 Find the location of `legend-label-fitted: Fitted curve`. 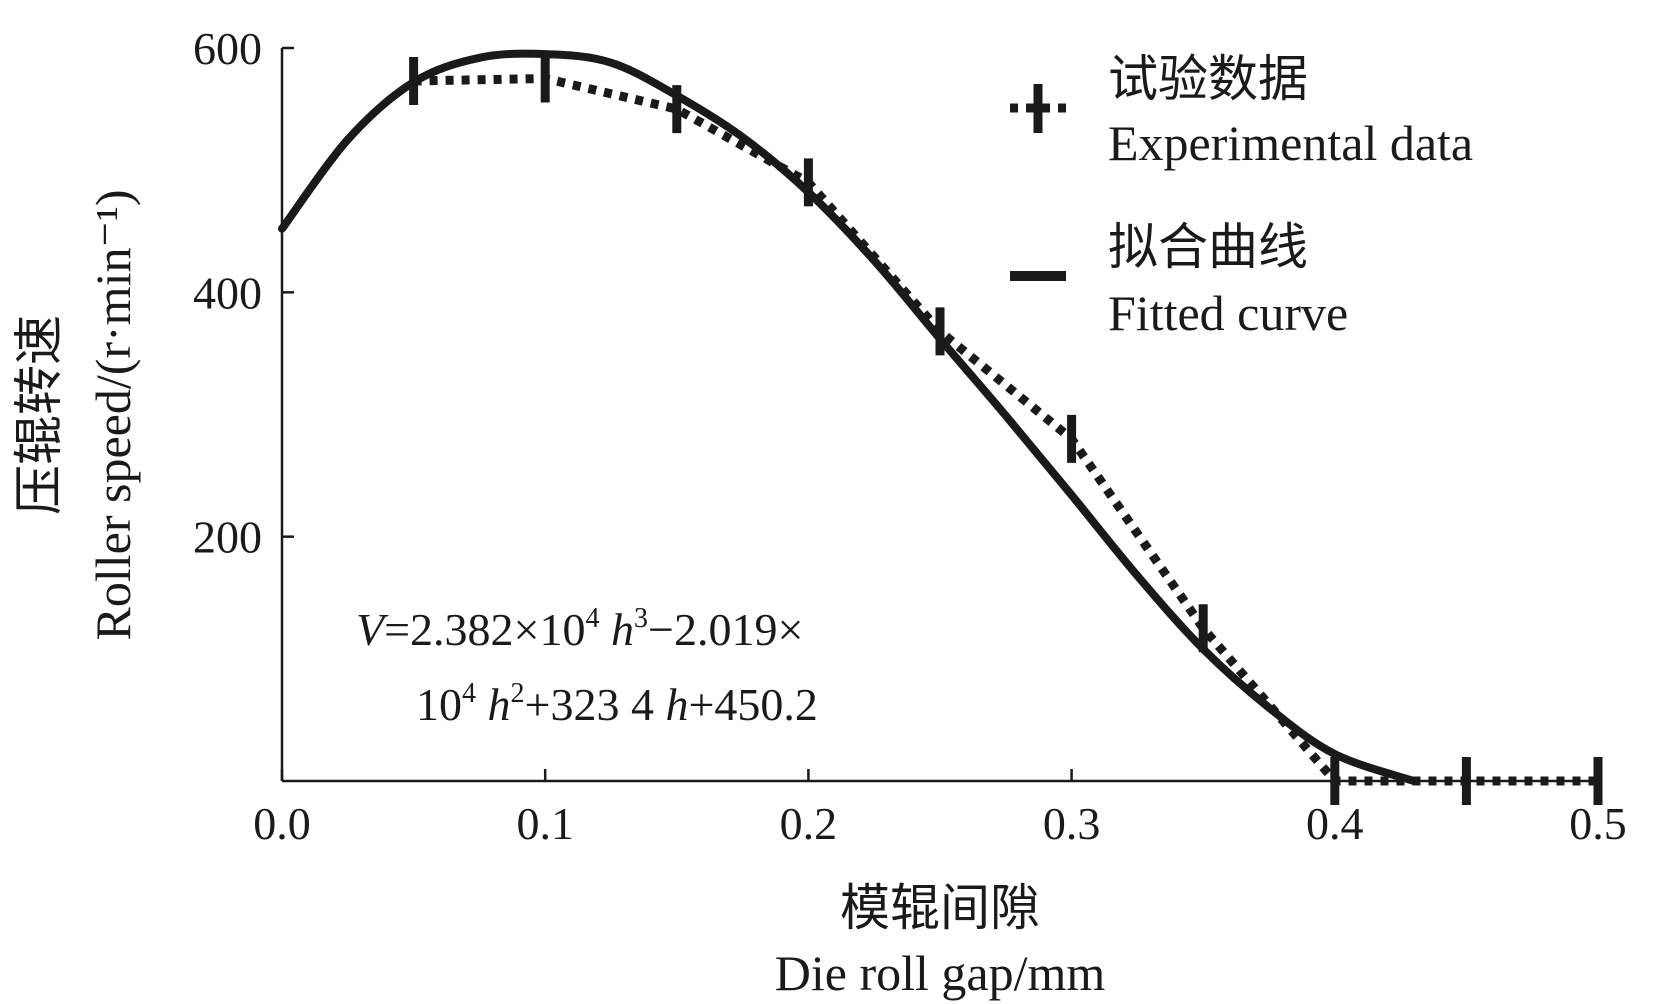

legend-label-fitted: Fitted curve is located at coordinates (1228, 313).